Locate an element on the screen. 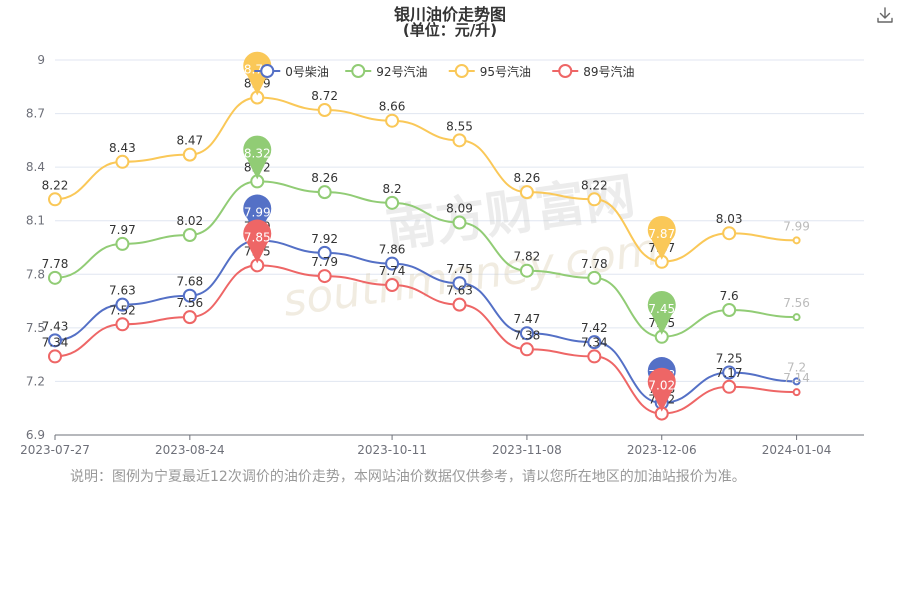  data-label: 7.38 is located at coordinates (527, 335).